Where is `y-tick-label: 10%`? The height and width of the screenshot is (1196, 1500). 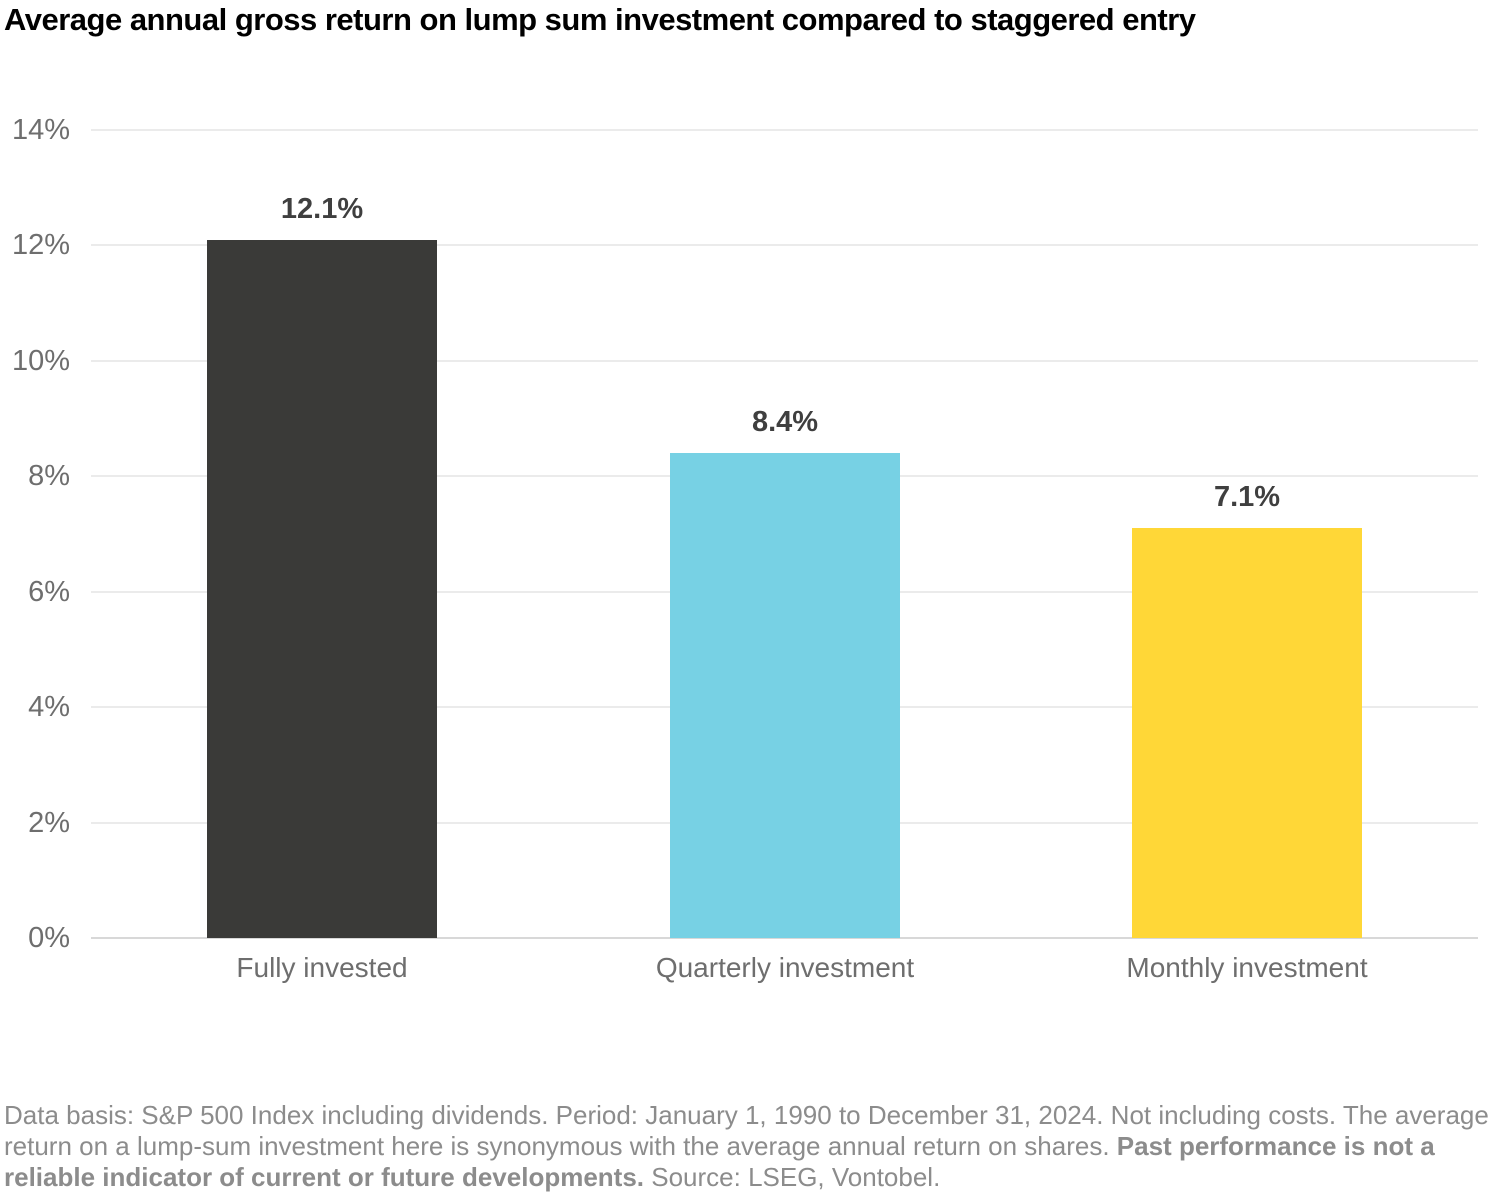 y-tick-label: 10% is located at coordinates (40, 360).